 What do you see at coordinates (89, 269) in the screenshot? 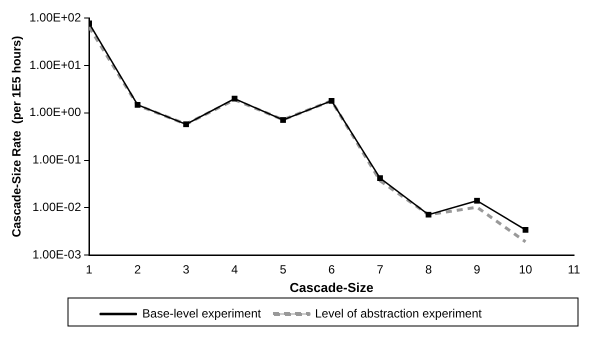
I see `x-tick-label: 1` at bounding box center [89, 269].